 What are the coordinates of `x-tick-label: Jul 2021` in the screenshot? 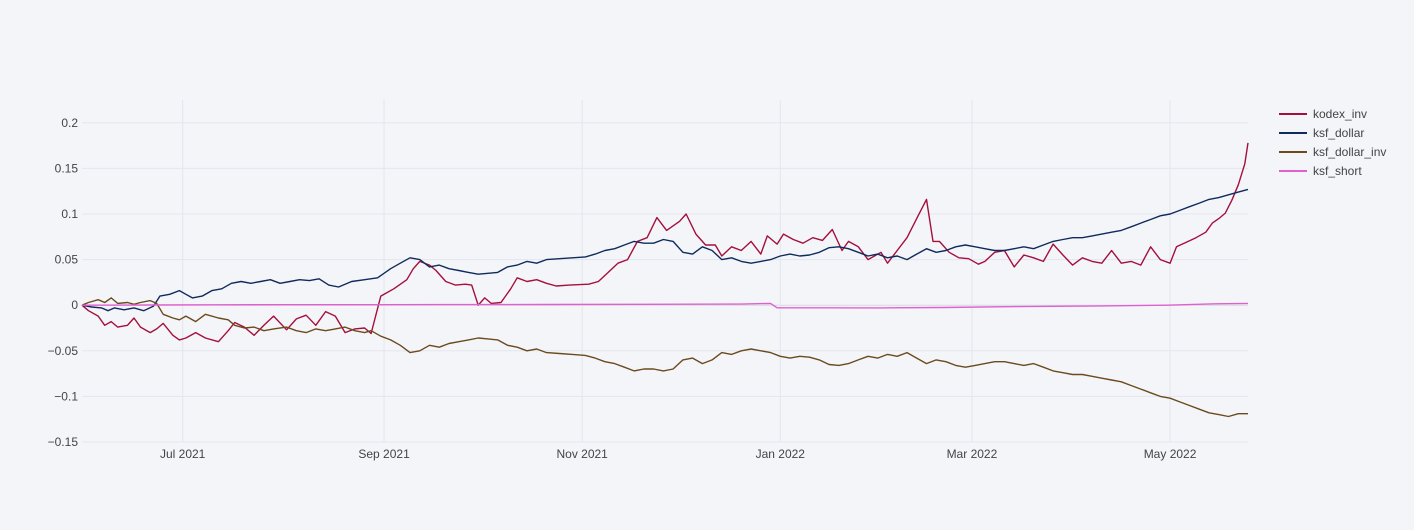 It's located at (183, 454).